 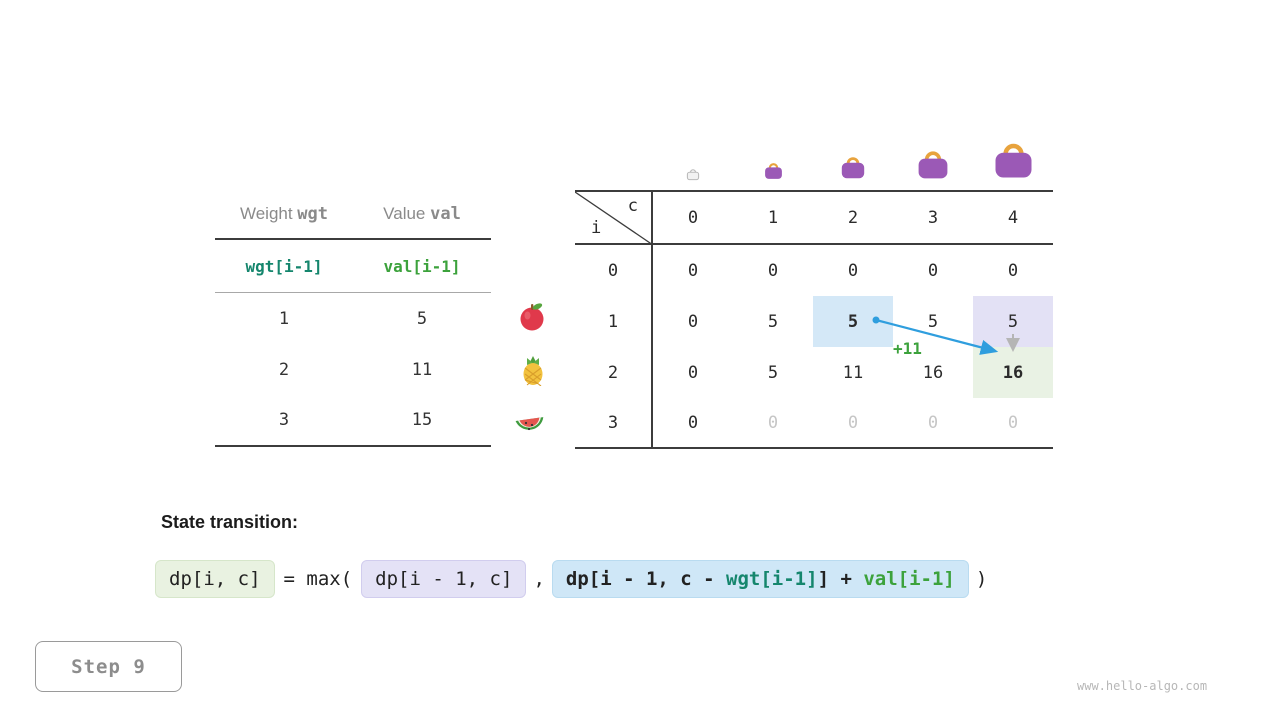 I want to click on weight-header-code: wgt, so click(x=313, y=214).